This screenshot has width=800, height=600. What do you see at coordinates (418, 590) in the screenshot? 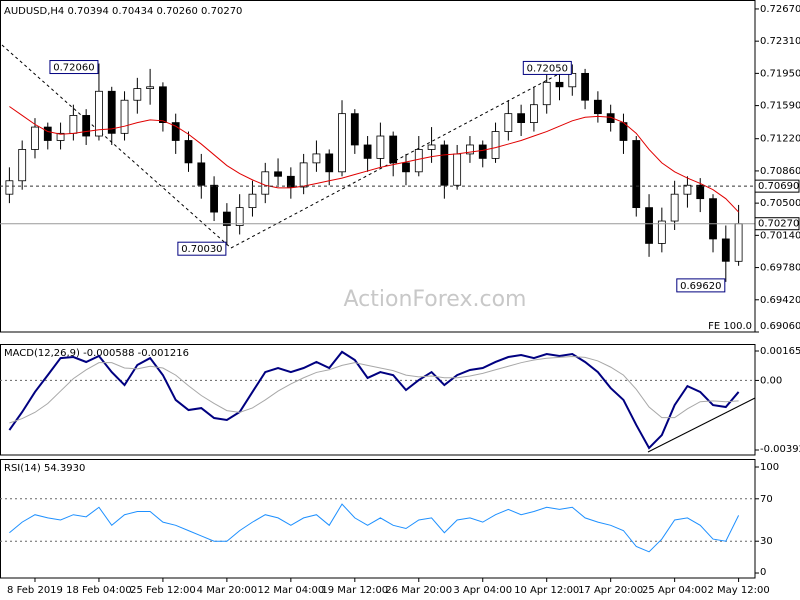
I see `x-tick-label: 26 Mar 20:00` at bounding box center [418, 590].